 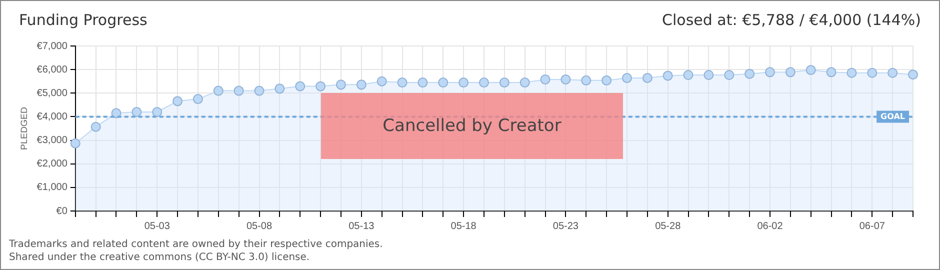 What do you see at coordinates (160, 257) in the screenshot?
I see `text: Shared under the creative commons (CC BY-NC 3.0) license.` at bounding box center [160, 257].